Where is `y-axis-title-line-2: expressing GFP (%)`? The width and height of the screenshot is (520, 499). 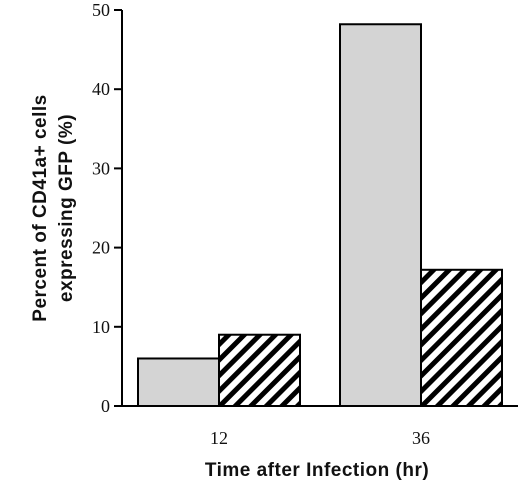
y-axis-title-line-2: expressing GFP (%) is located at coordinates (66, 208).